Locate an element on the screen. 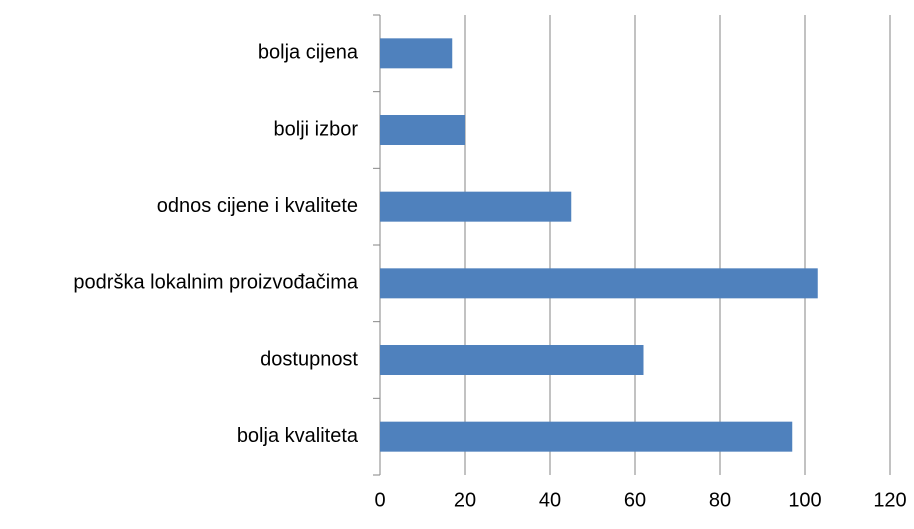  x-tick-label: 80 is located at coordinates (720, 500).